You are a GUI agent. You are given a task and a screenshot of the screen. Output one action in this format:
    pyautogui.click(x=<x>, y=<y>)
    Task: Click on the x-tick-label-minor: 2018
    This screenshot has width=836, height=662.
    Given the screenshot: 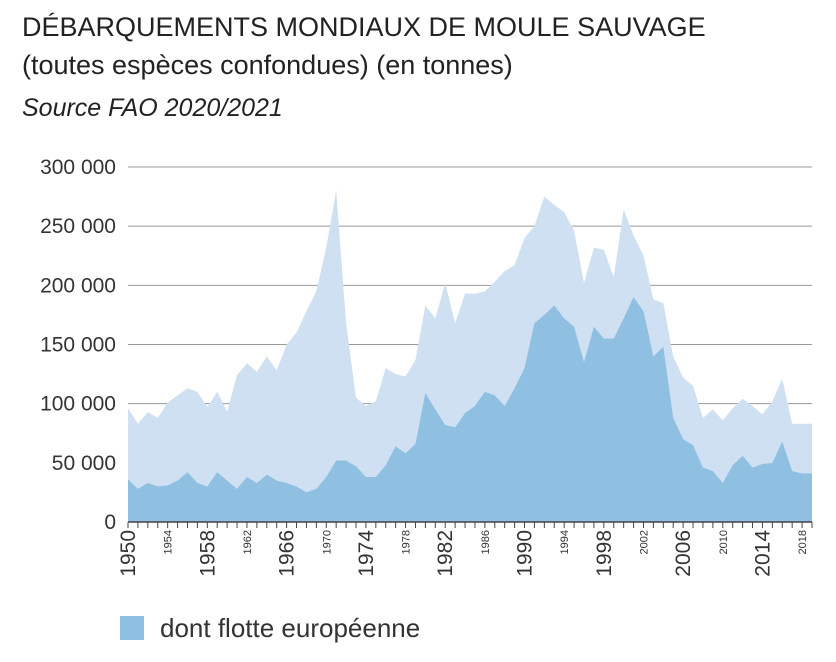 What is the action you would take?
    pyautogui.click(x=803, y=542)
    